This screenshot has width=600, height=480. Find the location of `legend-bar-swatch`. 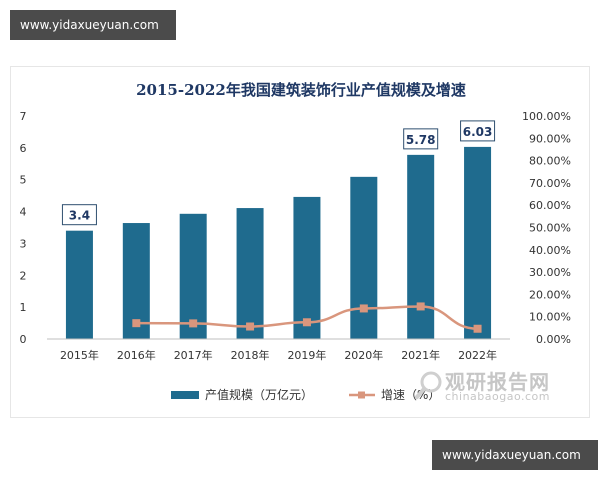

legend-bar-swatch is located at coordinates (185, 395).